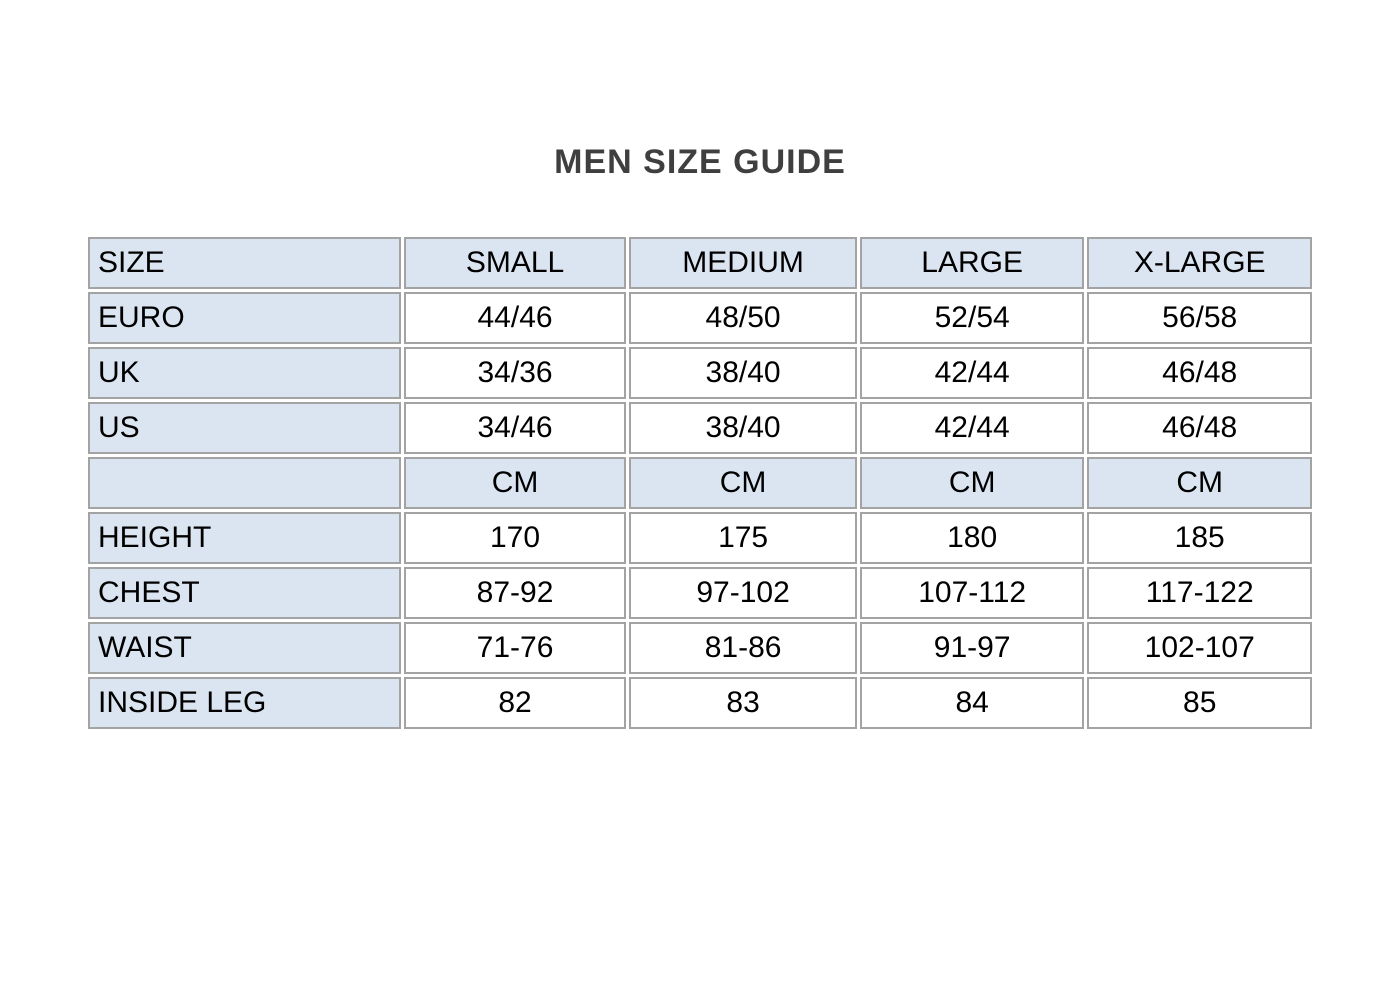 The height and width of the screenshot is (995, 1381). I want to click on header-cell-x-large: X-LARGE, so click(1199, 263).